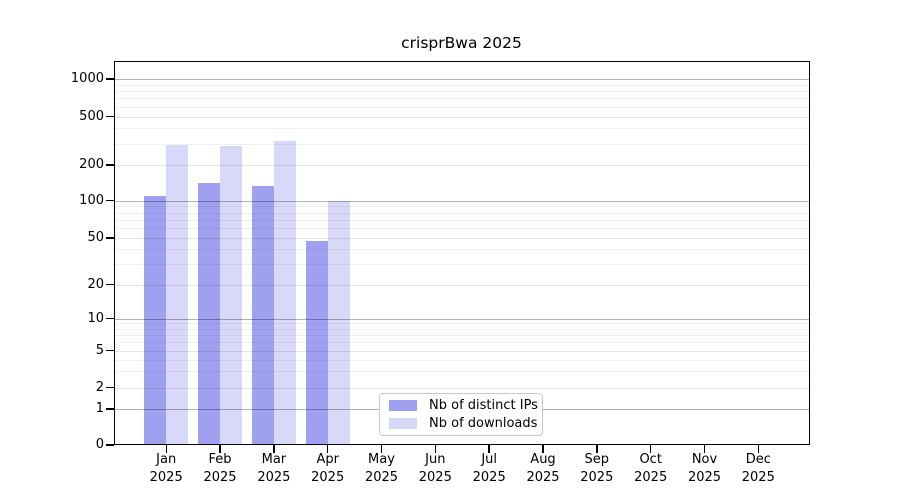 This screenshot has height=500, width=900. Describe the element at coordinates (461, 43) in the screenshot. I see `chart-title: crisprBwa 2025` at that location.